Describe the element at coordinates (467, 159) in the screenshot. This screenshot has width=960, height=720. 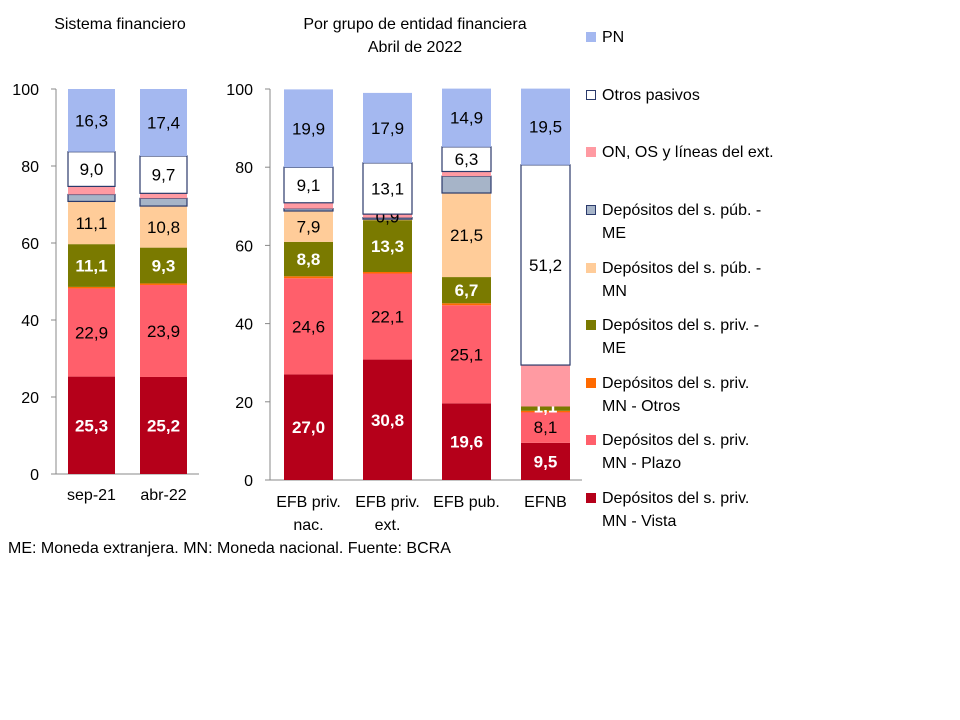
I see `data-label: 6,3` at that location.